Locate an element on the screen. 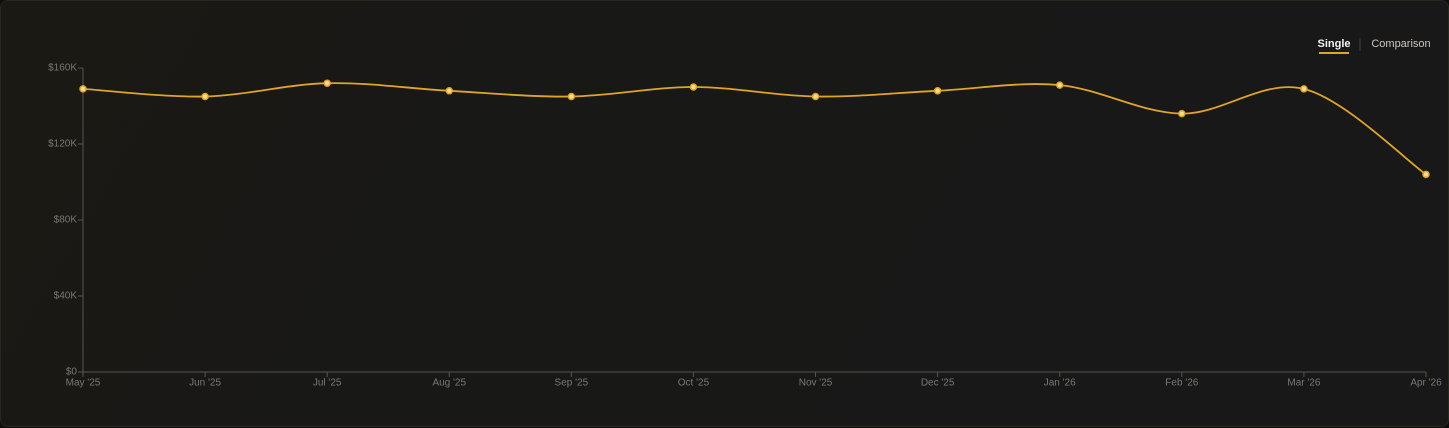  x-tick-label: Jan '26 is located at coordinates (1060, 383).